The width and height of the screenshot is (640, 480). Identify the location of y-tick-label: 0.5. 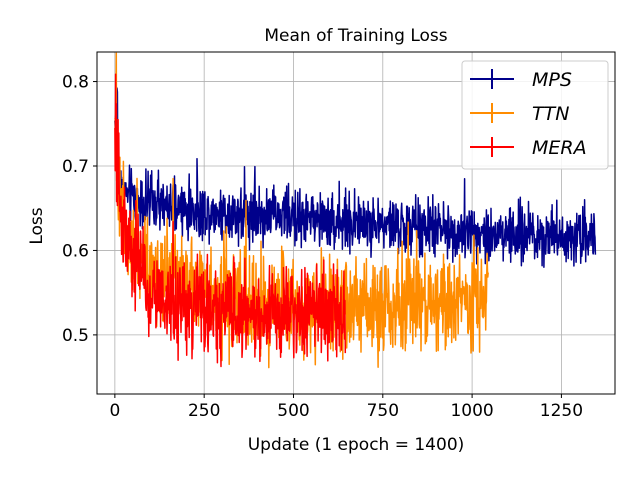
(75, 336).